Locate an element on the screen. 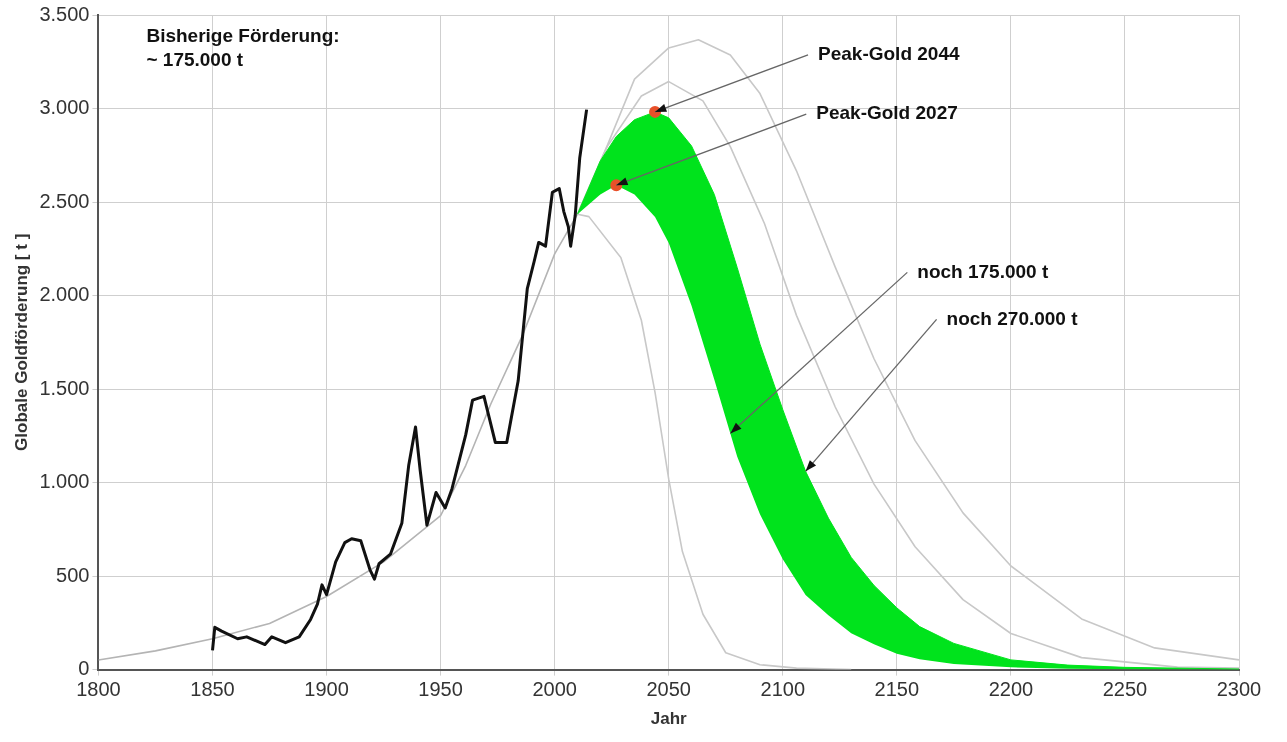  y-tick-label: 2.500 is located at coordinates (64, 200).